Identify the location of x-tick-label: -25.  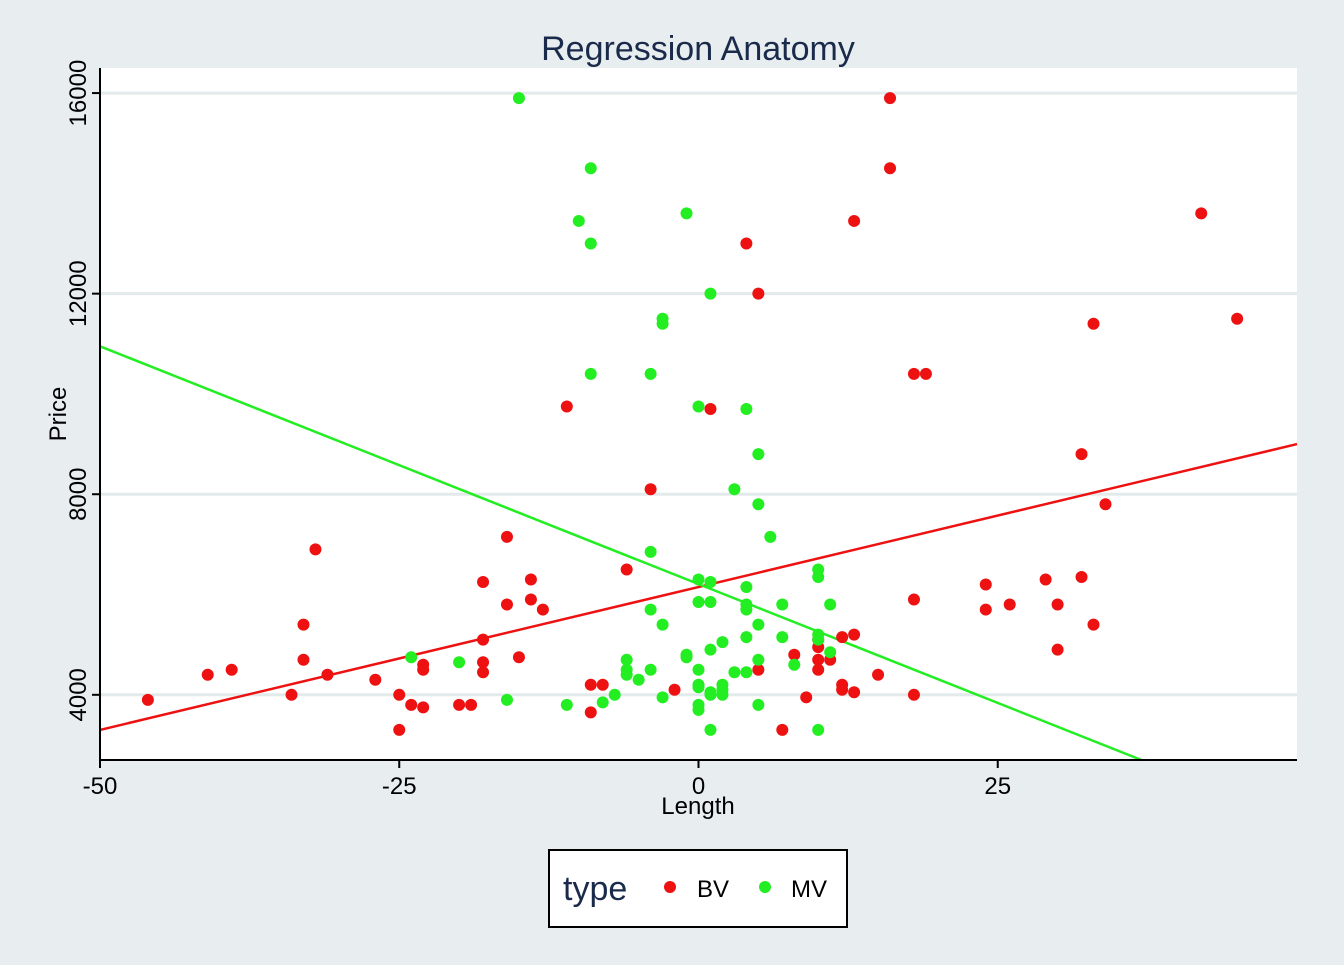
(399, 786).